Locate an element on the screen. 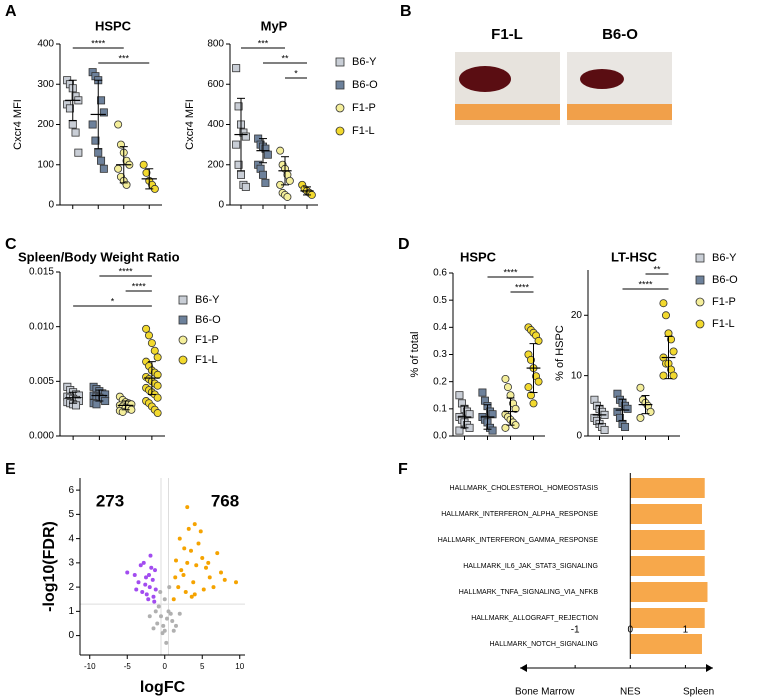  annotation: 768 is located at coordinates (225, 500).